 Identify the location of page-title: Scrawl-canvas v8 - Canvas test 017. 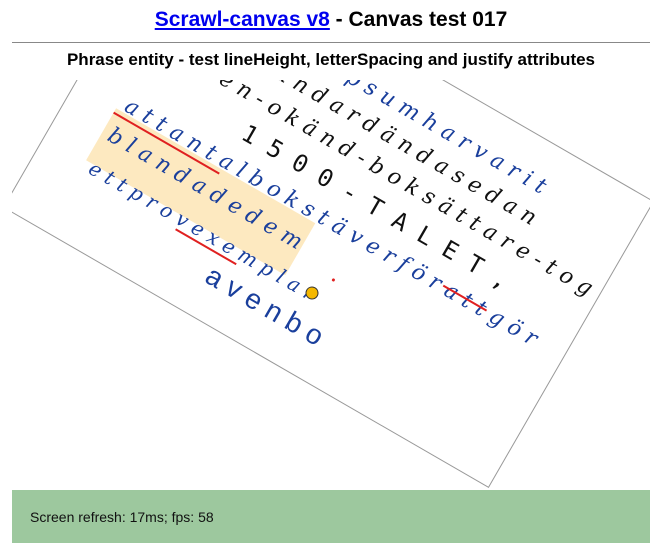
(331, 20).